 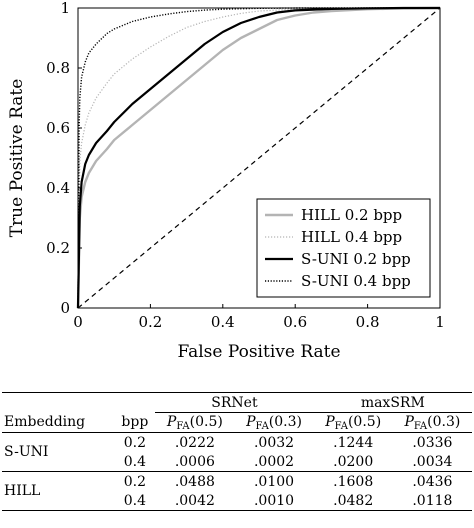 I want to click on value-cell: .0482, so click(x=353, y=501).